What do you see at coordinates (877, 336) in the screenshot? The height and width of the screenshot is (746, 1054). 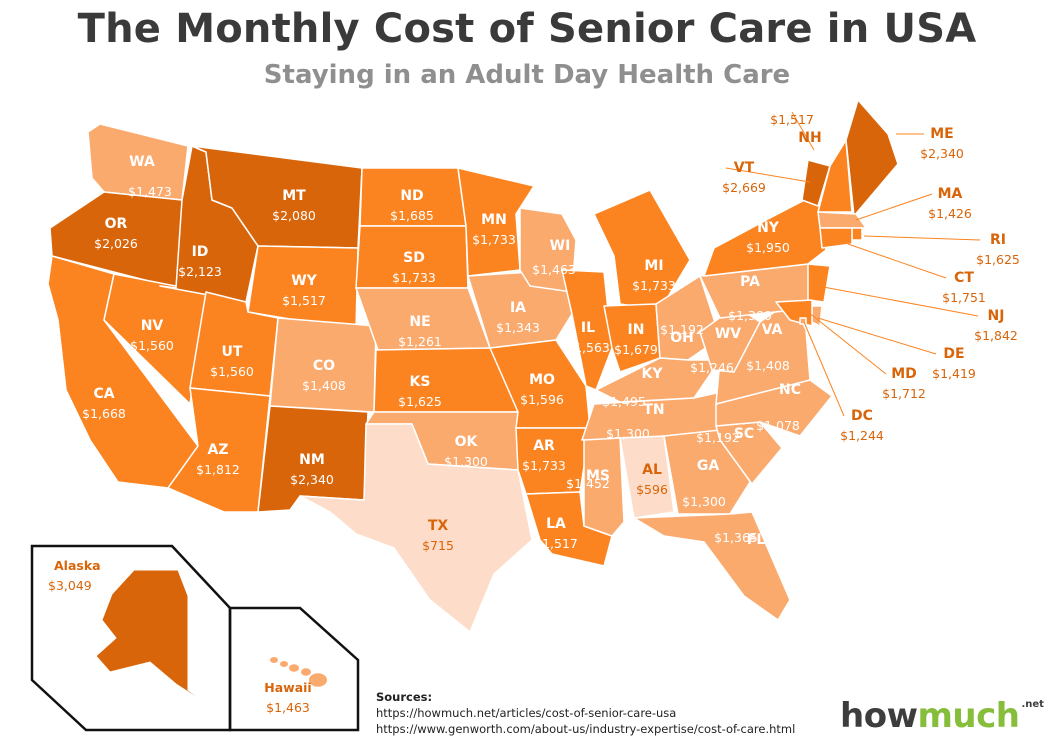 I see `leader-line-de` at bounding box center [877, 336].